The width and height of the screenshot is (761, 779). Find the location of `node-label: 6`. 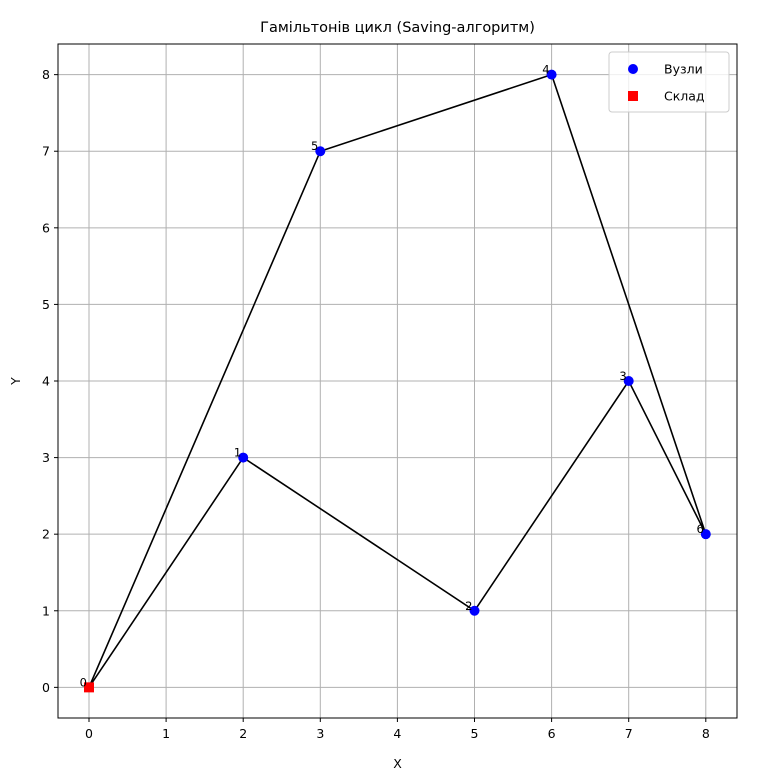

node-label: 6 is located at coordinates (699, 529).